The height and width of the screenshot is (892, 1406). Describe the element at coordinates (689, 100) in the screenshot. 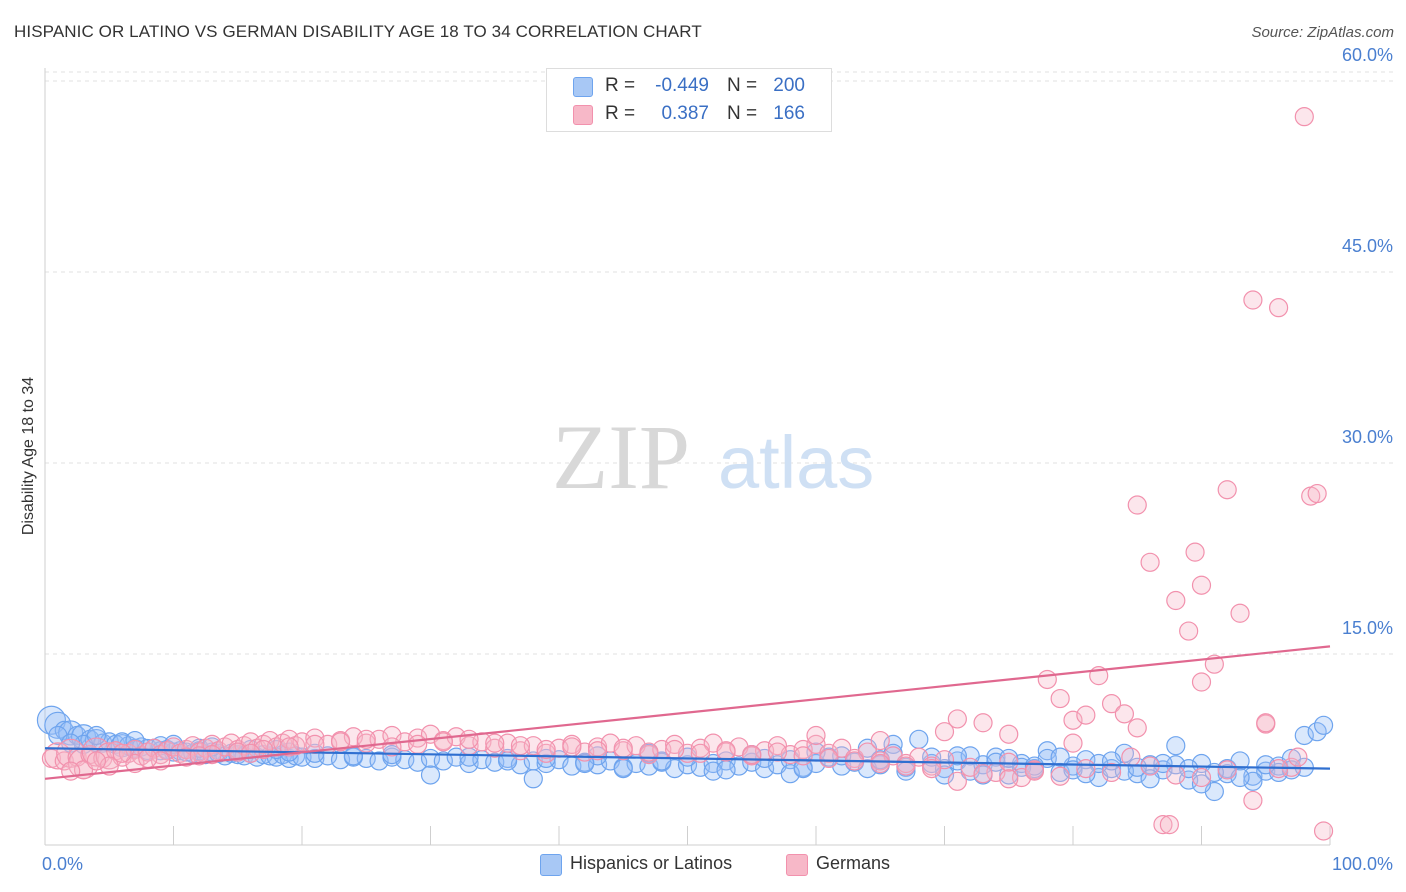

I see `stats-legend: R = -0.449 N = 200 R = 0.387 N = 166` at that location.